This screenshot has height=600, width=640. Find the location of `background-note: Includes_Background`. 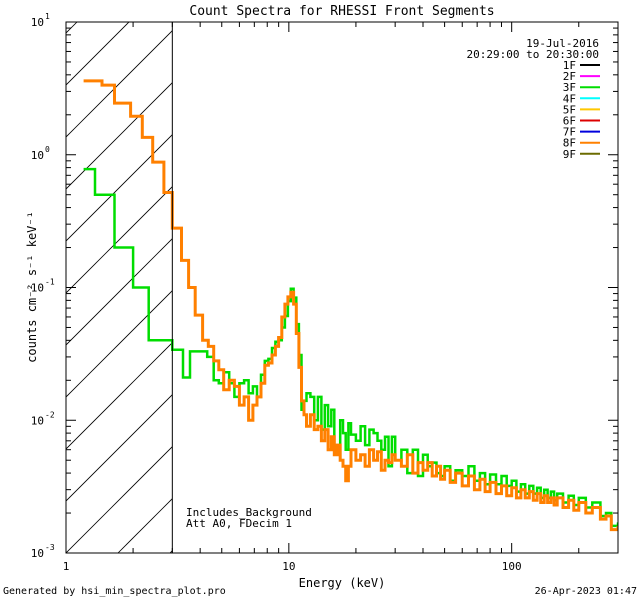

background-note: Includes_Background is located at coordinates (249, 512).